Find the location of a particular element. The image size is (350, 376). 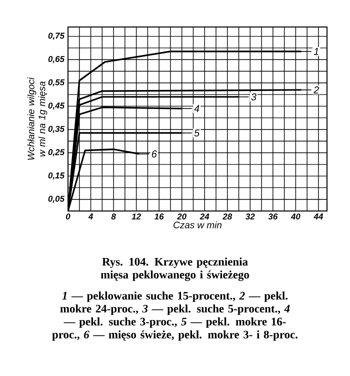

legend-label: 4 is located at coordinates (197, 108).